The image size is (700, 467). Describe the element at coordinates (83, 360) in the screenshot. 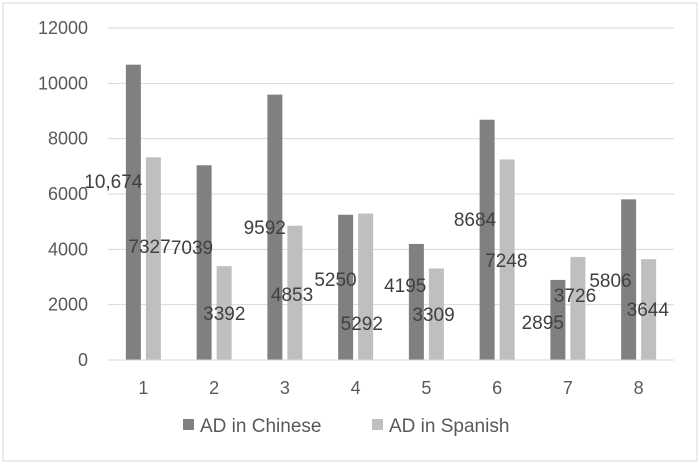

I see `y-tick-label: 0` at that location.